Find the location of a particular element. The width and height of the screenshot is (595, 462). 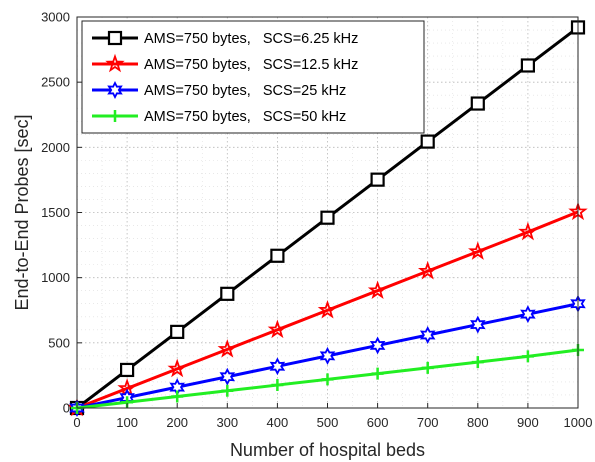

y-tick-label: 2000 is located at coordinates (55, 147).